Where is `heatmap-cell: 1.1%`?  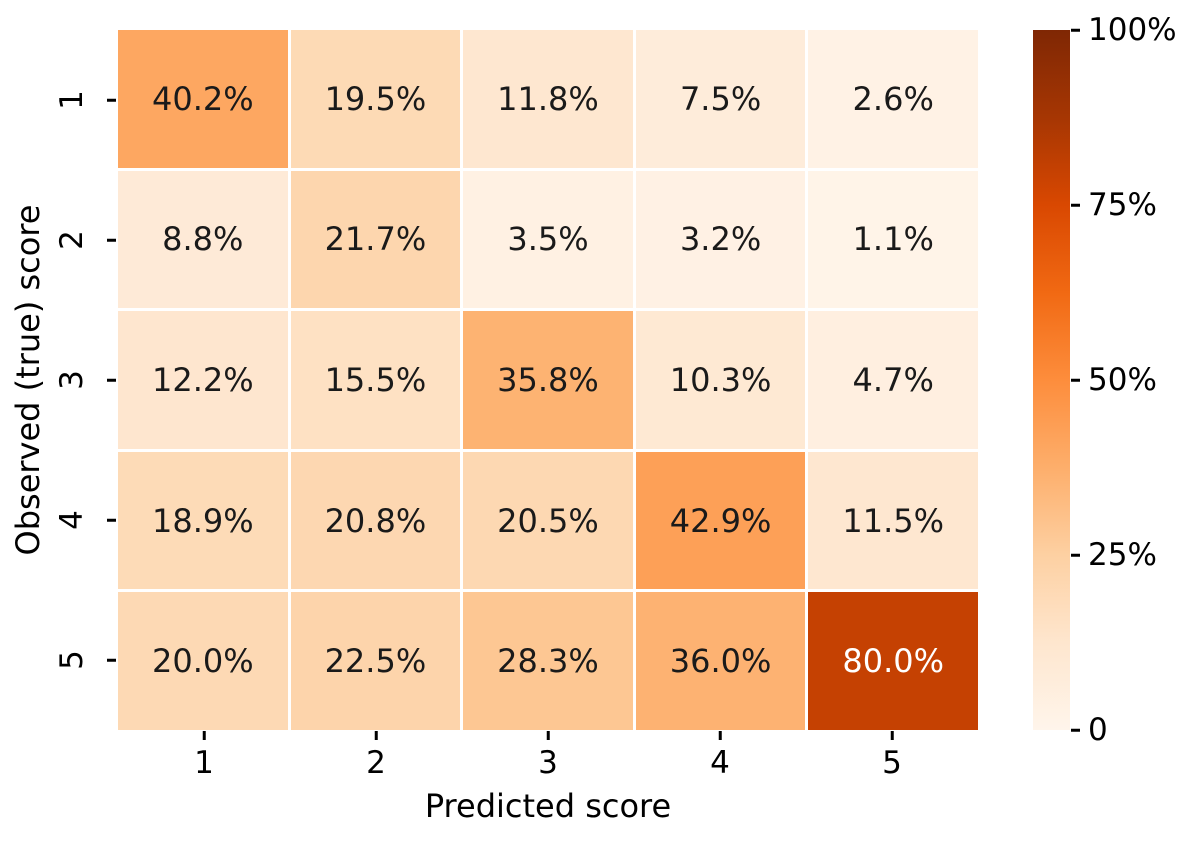 heatmap-cell: 1.1% is located at coordinates (893, 239).